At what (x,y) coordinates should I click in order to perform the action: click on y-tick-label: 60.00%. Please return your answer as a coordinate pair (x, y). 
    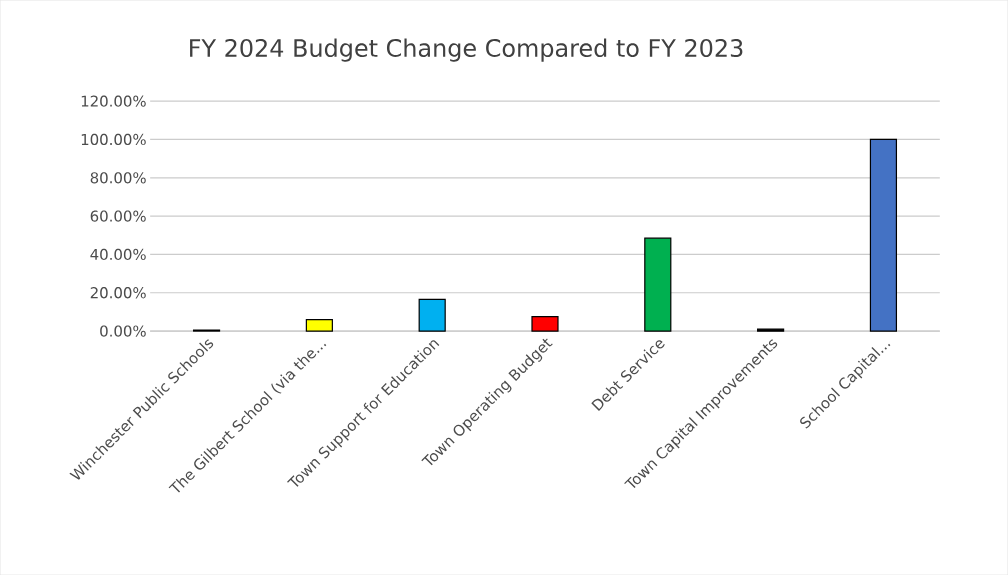
    Looking at the image, I should click on (118, 216).